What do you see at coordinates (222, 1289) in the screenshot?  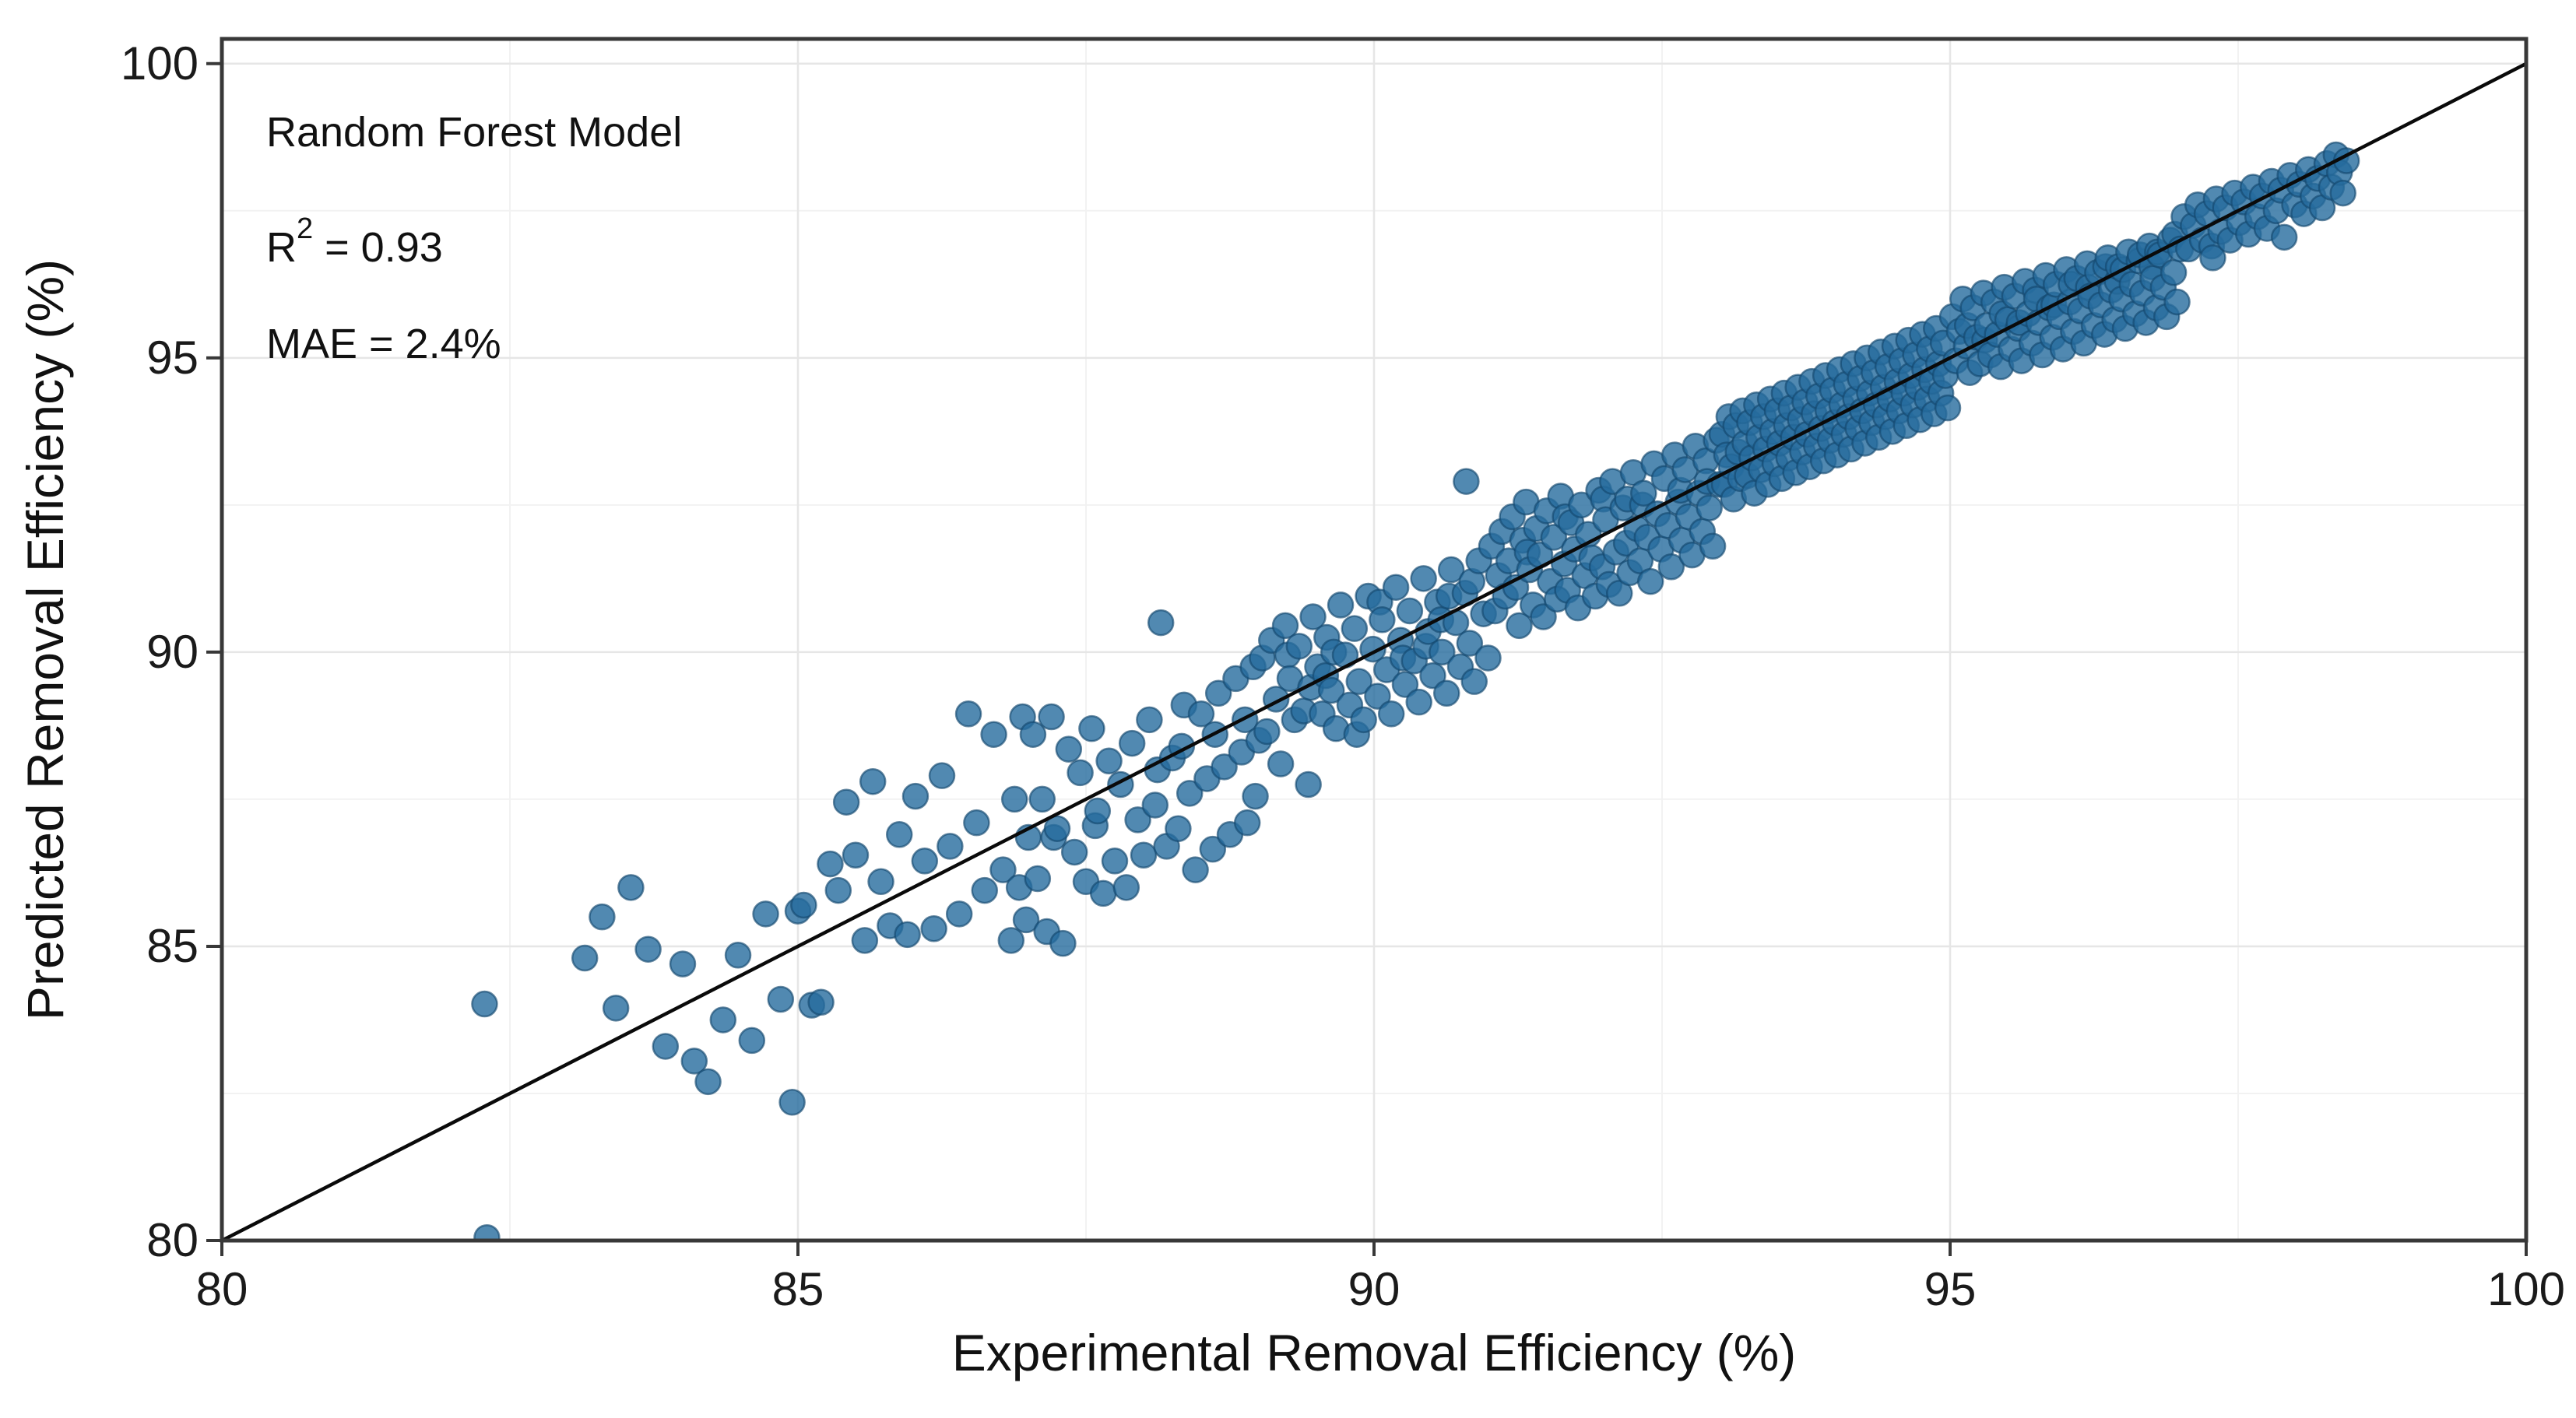 I see `x-tick-label: 80` at bounding box center [222, 1289].